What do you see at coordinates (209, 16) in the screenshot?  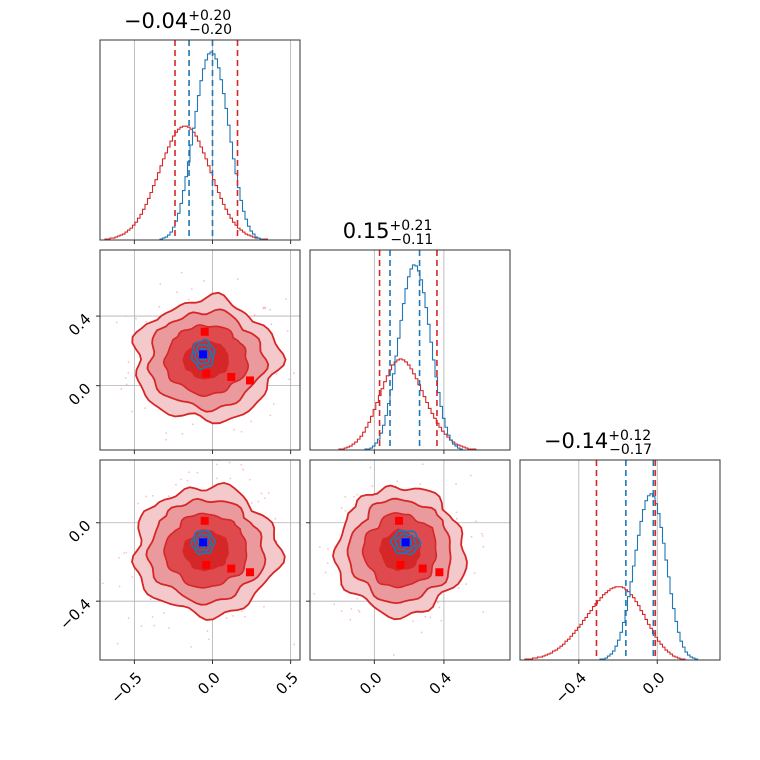 I see `title-plus: +0.20` at bounding box center [209, 16].